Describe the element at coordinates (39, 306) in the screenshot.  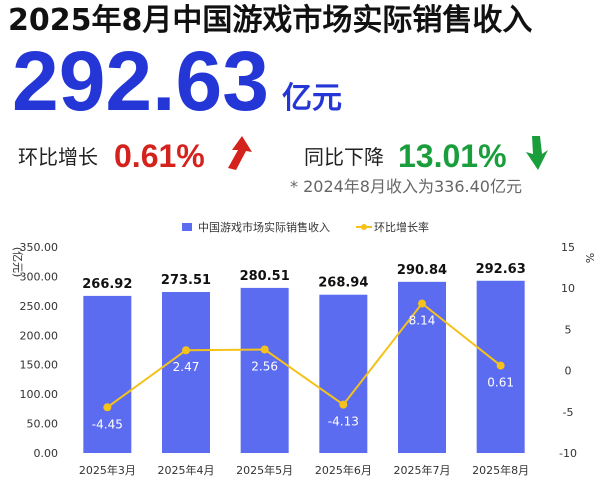
I see `y-tick-label: 250.00` at that location.